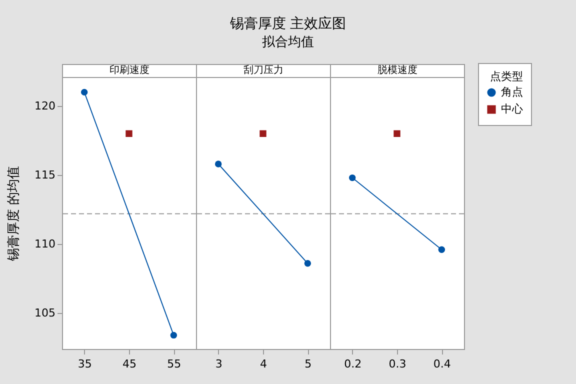 Image resolution: width=576 pixels, height=384 pixels. What do you see at coordinates (353, 364) in the screenshot?
I see `x-tick-label: 0.2` at bounding box center [353, 364].